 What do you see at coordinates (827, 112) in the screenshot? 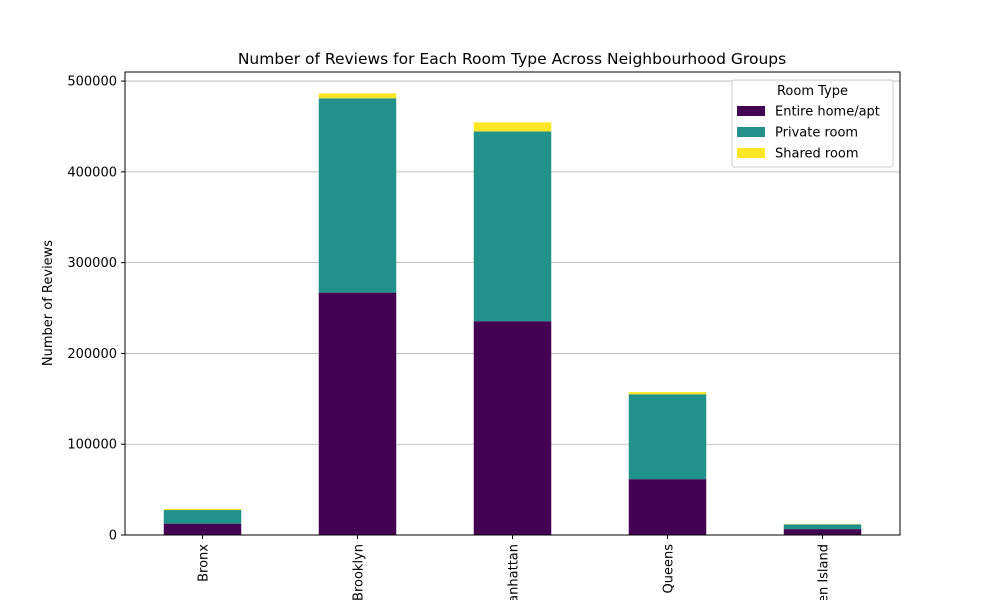
I see `legend-label: Entire home/apt` at bounding box center [827, 112].